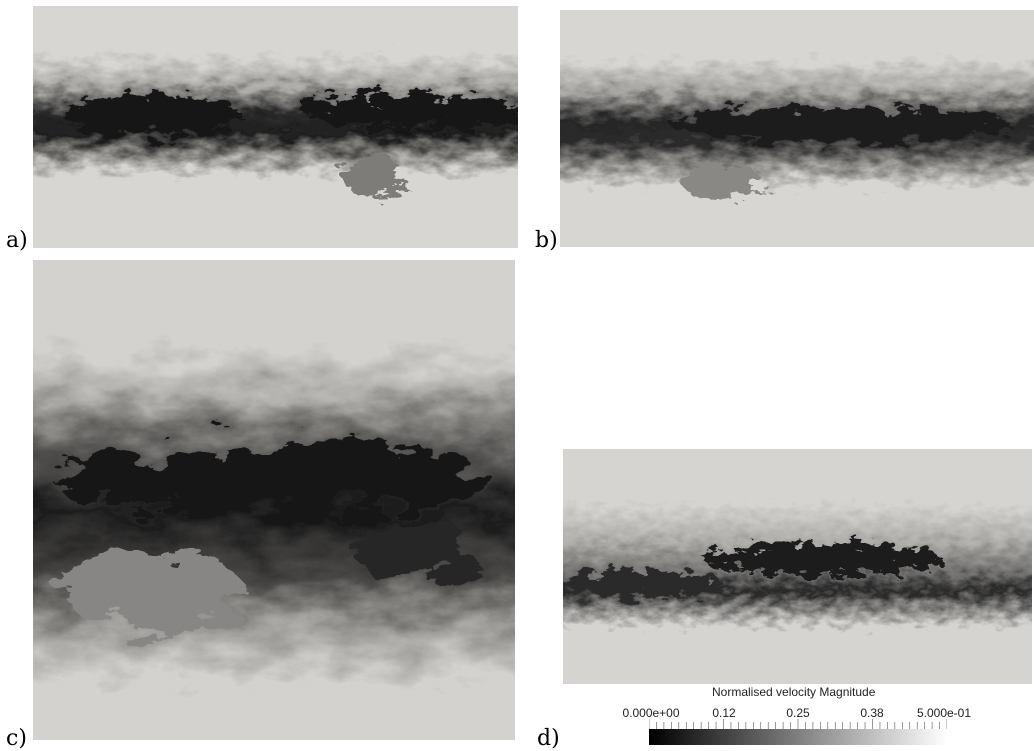  I want to click on panel-d-label: d), so click(548, 738).